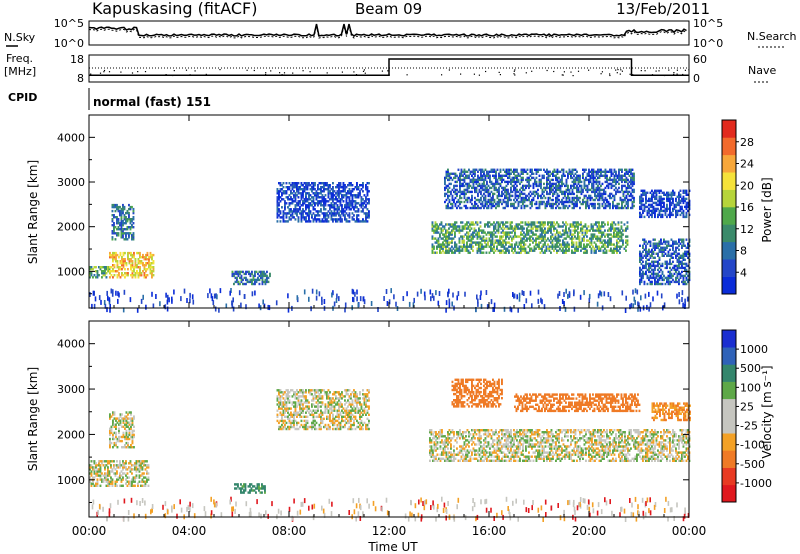 The width and height of the screenshot is (800, 554). What do you see at coordinates (388, 9) in the screenshot?
I see `beam-title: Beam 09` at bounding box center [388, 9].